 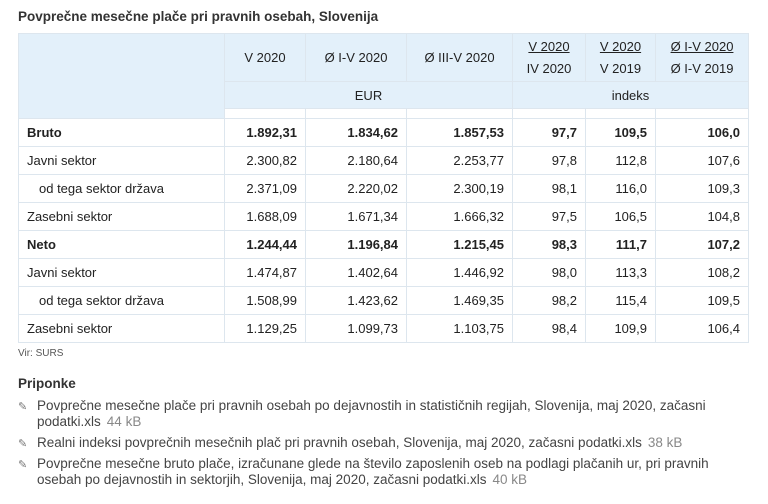 What do you see at coordinates (620, 272) in the screenshot?
I see `cell-value: 113,3` at bounding box center [620, 272].